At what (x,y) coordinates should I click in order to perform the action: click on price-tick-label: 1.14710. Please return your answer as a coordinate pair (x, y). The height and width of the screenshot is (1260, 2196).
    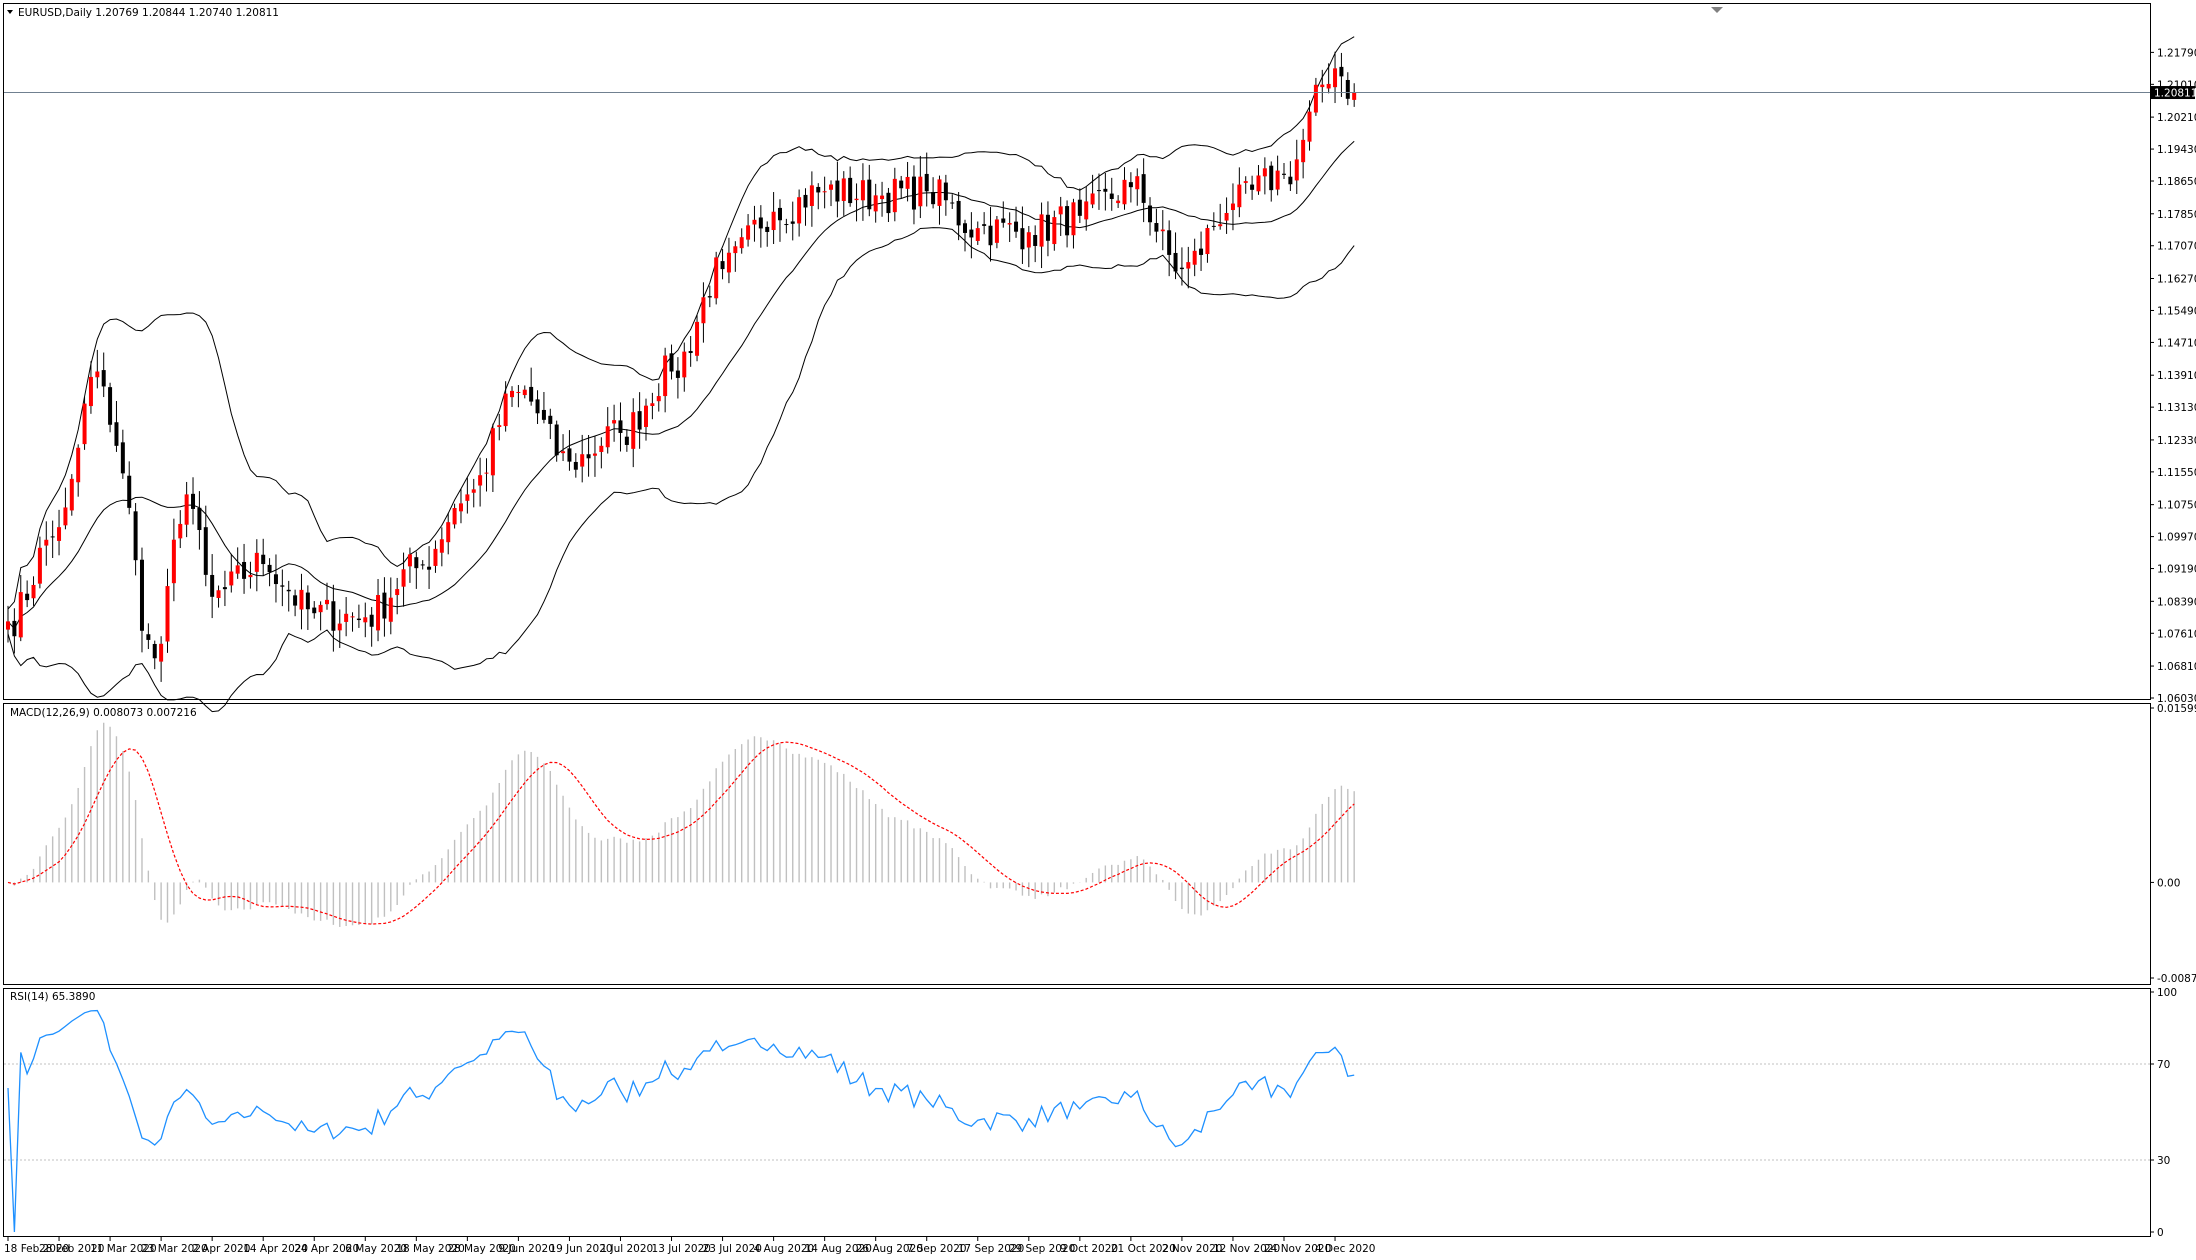
    Looking at the image, I should click on (2176, 343).